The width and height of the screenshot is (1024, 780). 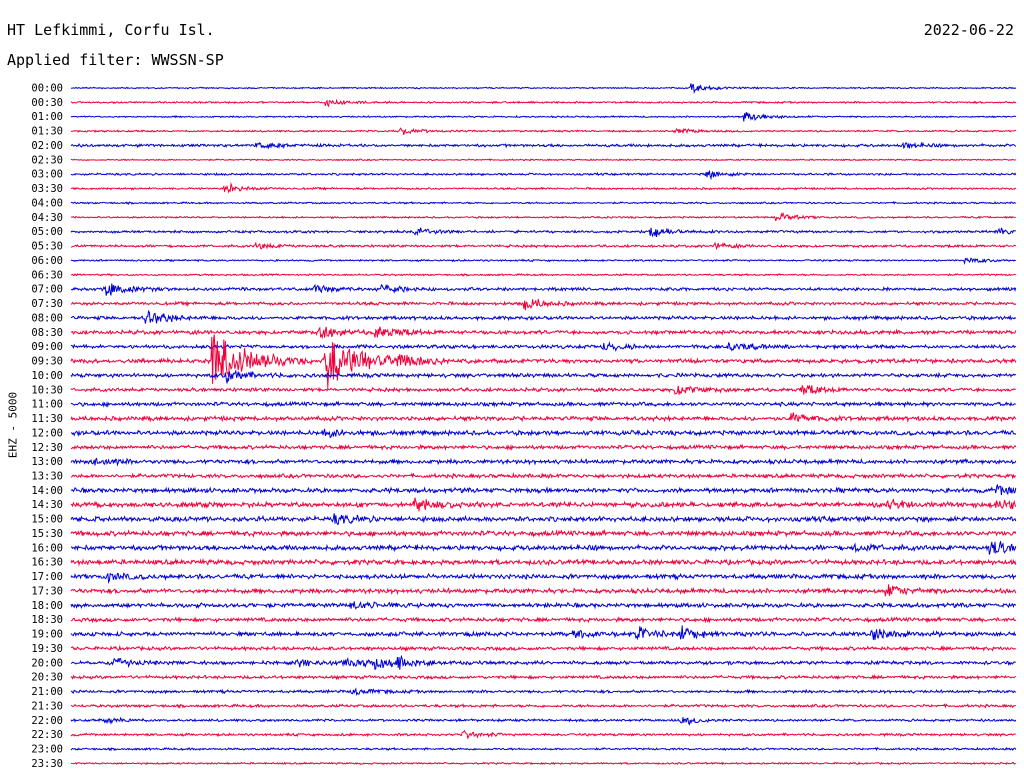 I want to click on trace-time-label: 13:00, so click(x=47, y=462).